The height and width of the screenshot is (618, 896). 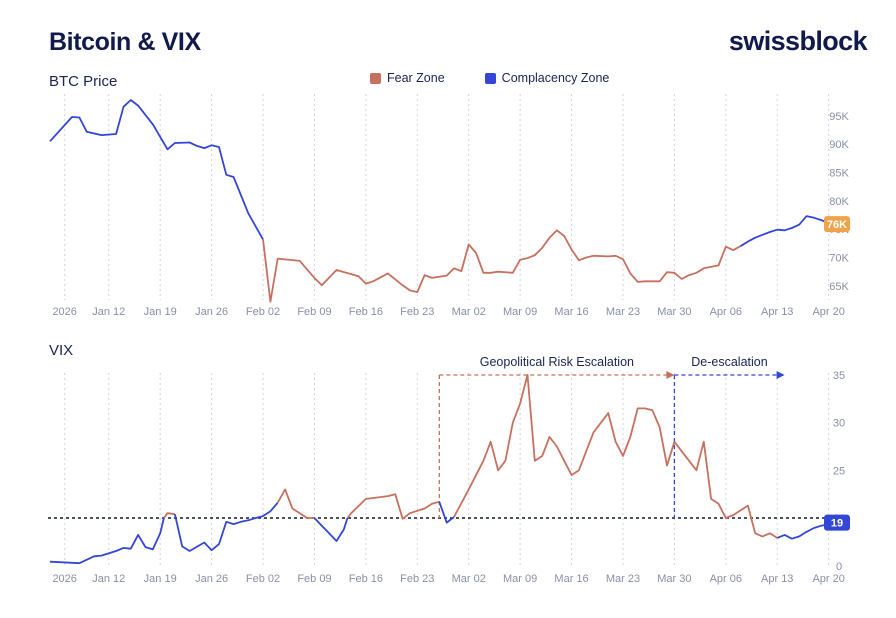 I want to click on vix-x-tick-label: 2026, so click(x=64, y=579).